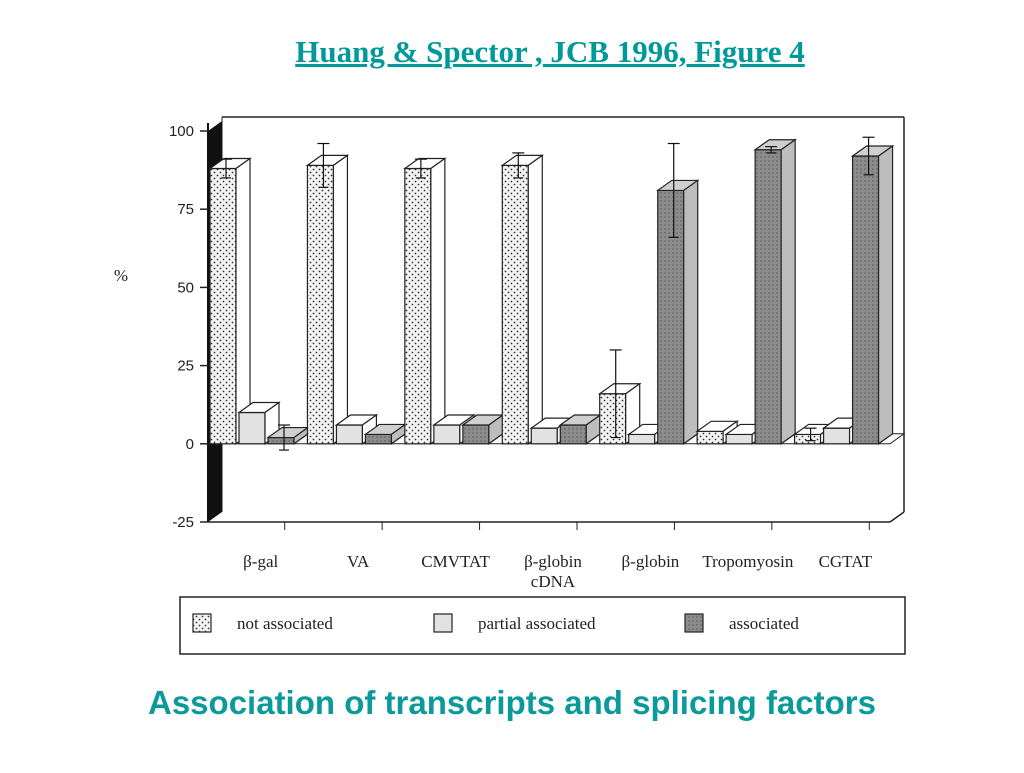 The height and width of the screenshot is (773, 1024). Describe the element at coordinates (185, 287) in the screenshot. I see `y-tick-label: 50` at that location.